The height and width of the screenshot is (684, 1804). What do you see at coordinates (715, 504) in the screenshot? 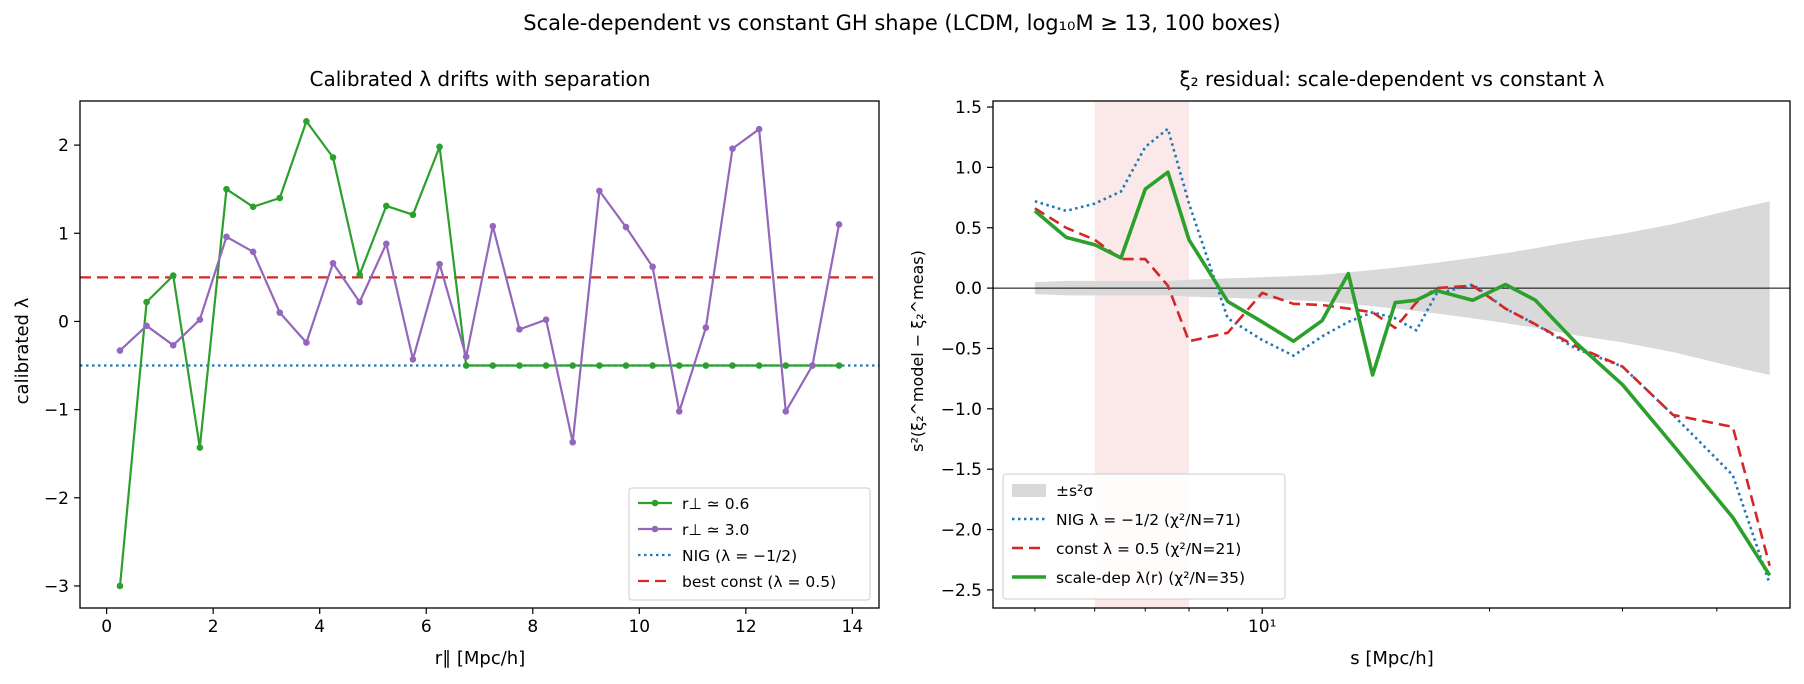
I see `left-legend-label: r⊥ ≃ 0.6` at bounding box center [715, 504].